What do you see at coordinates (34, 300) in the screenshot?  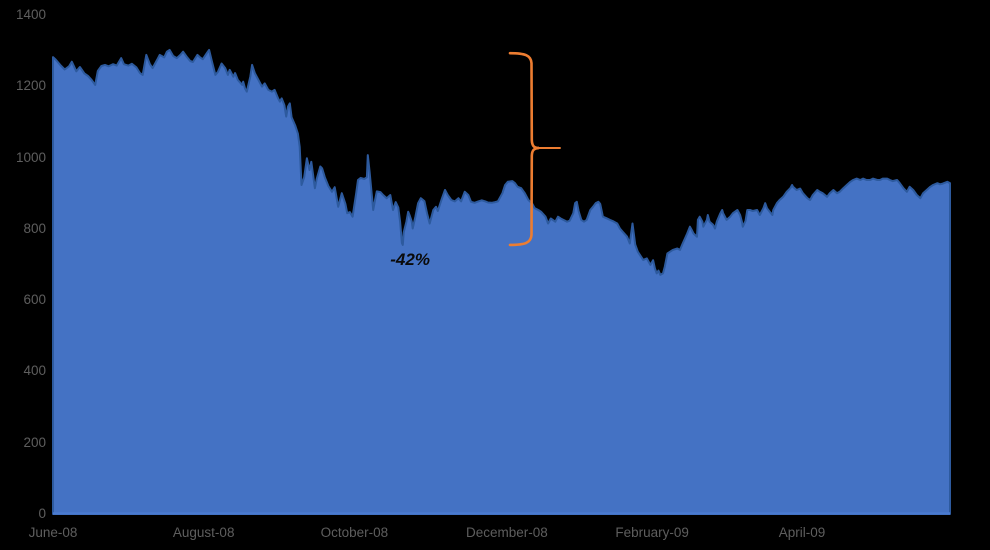 I see `y-axis-tick-label: 600` at bounding box center [34, 300].